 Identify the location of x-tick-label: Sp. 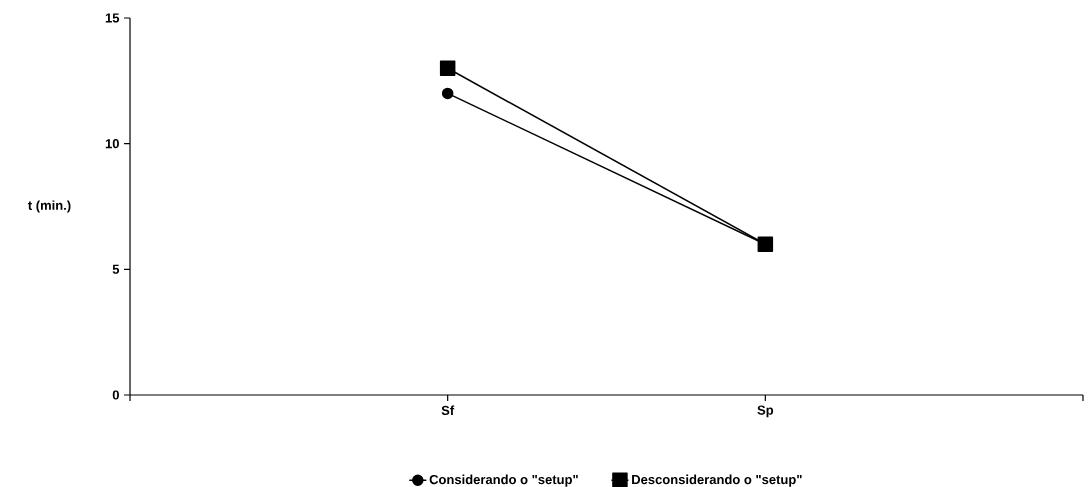
(765, 411).